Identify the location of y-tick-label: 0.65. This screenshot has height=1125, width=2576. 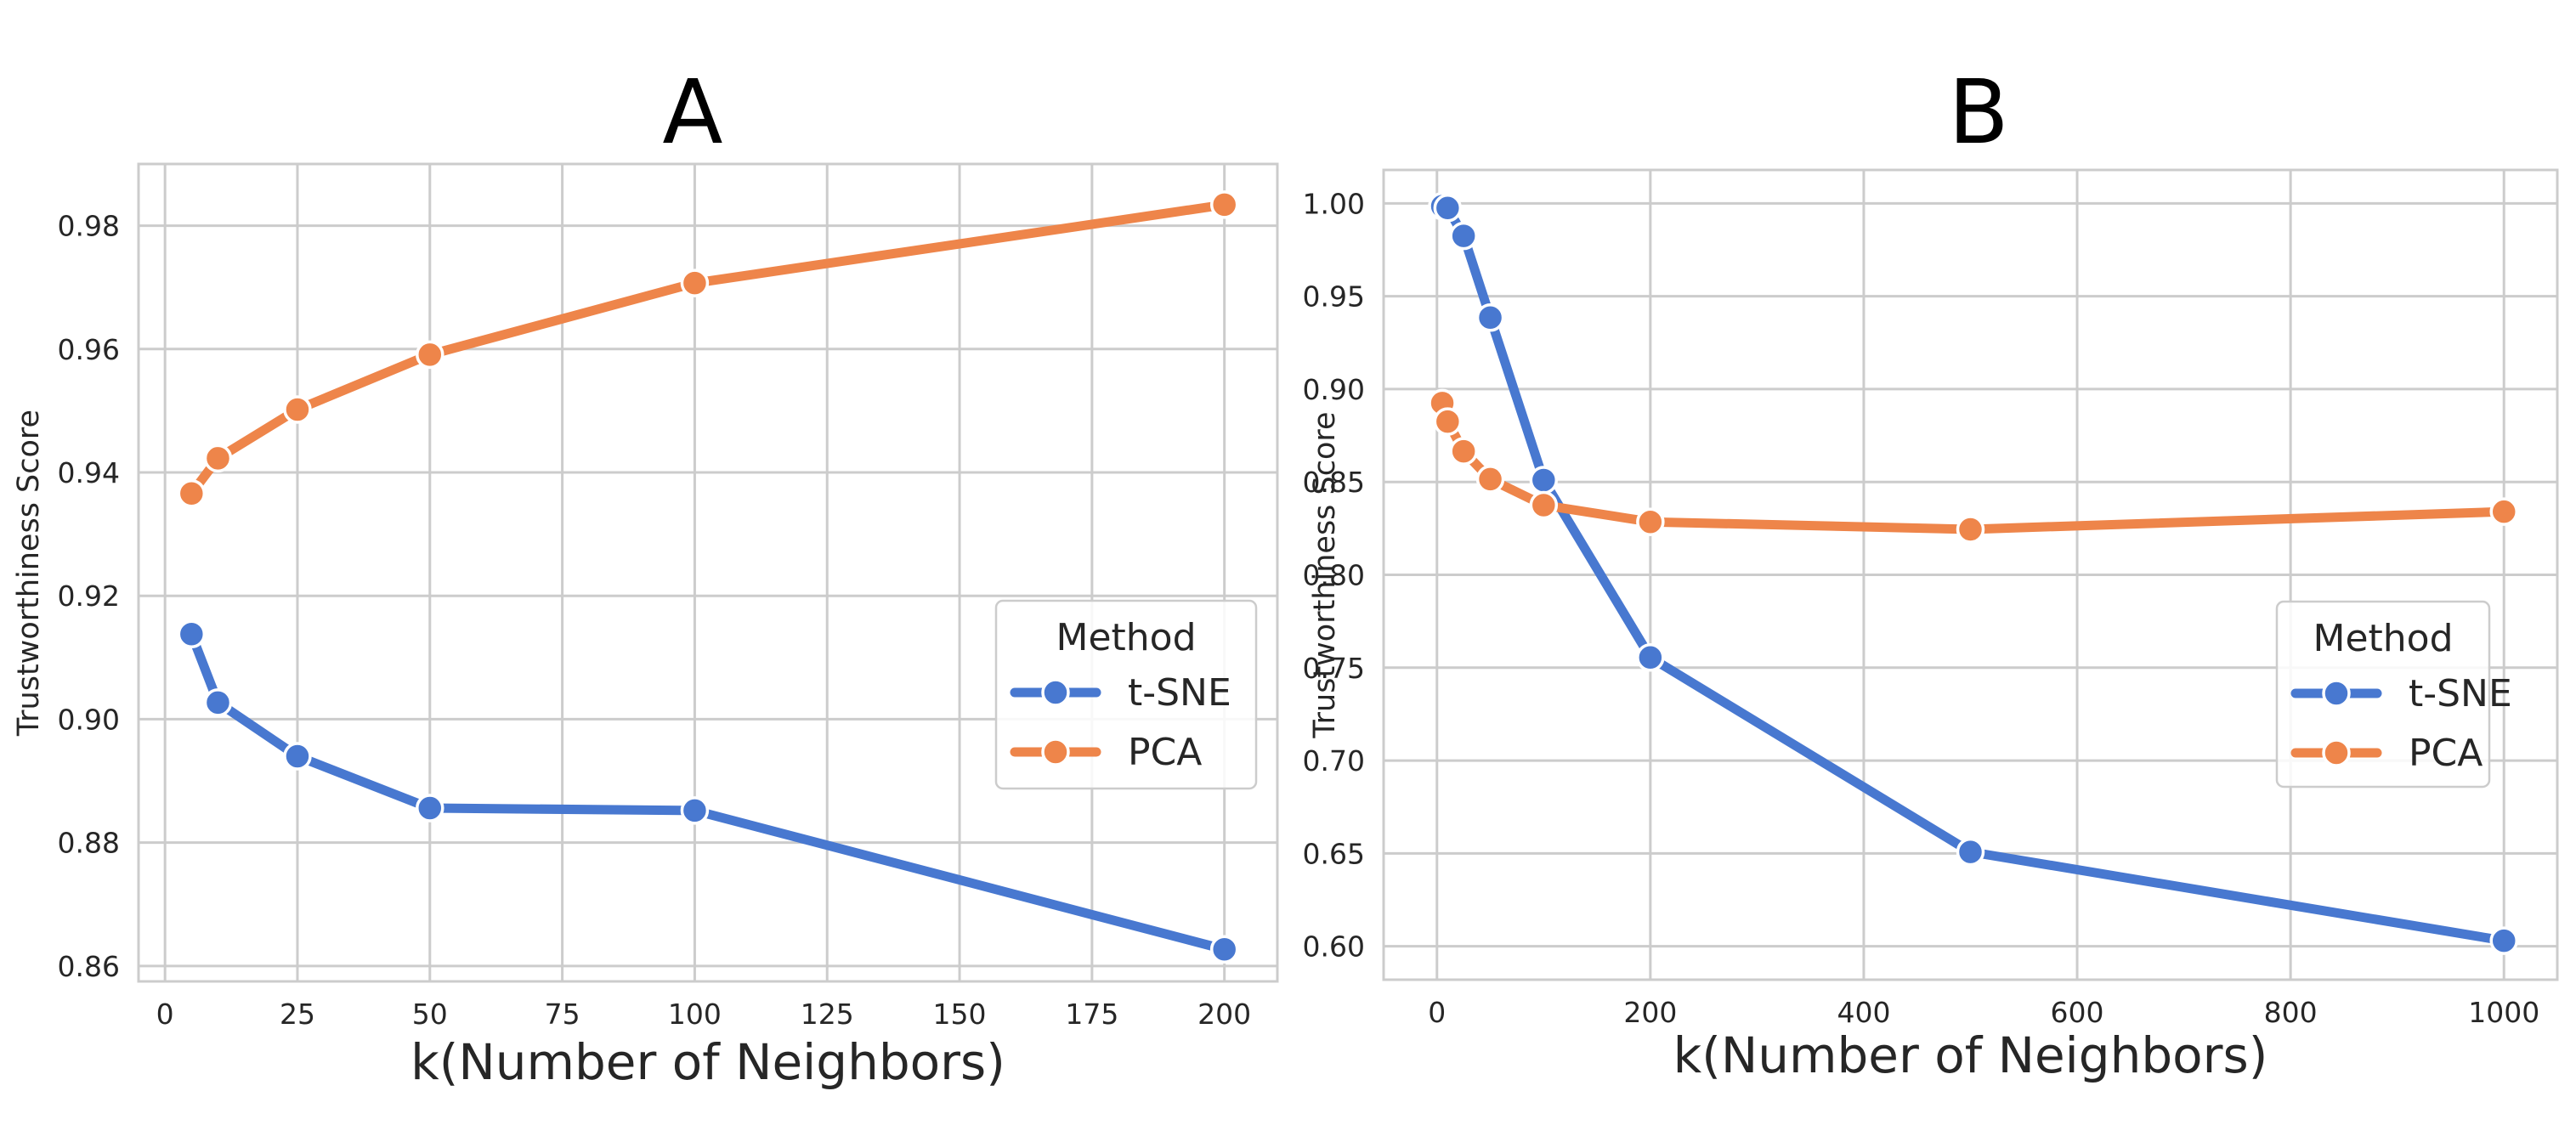
(1334, 853).